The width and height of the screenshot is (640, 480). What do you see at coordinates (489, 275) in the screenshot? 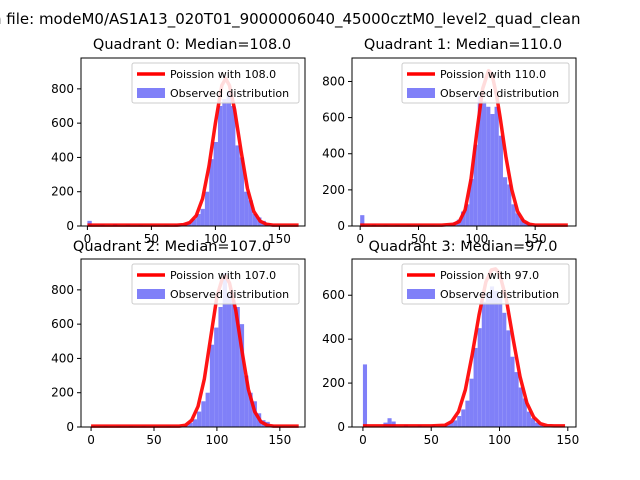
I see `legend-curve-label: Poission with 97.0` at bounding box center [489, 275].